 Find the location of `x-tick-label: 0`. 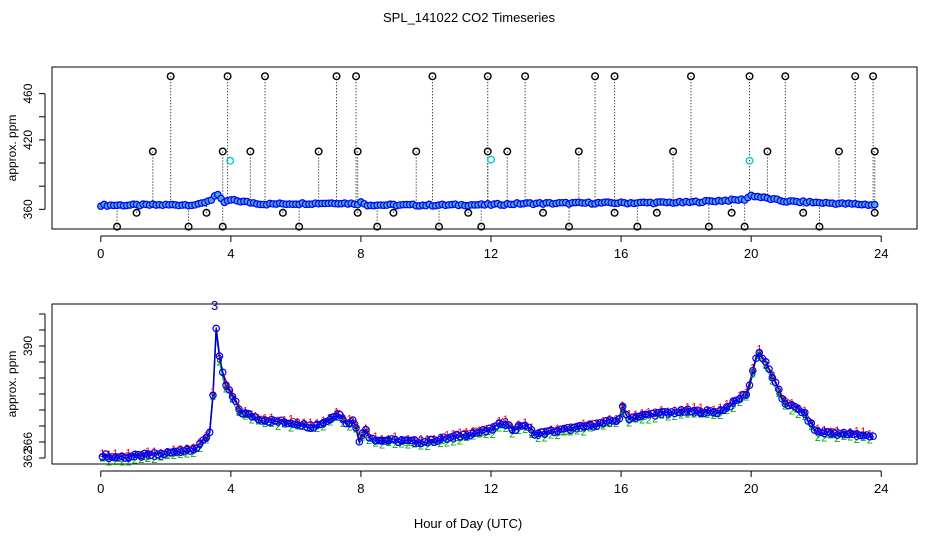

x-tick-label: 0 is located at coordinates (100, 253).